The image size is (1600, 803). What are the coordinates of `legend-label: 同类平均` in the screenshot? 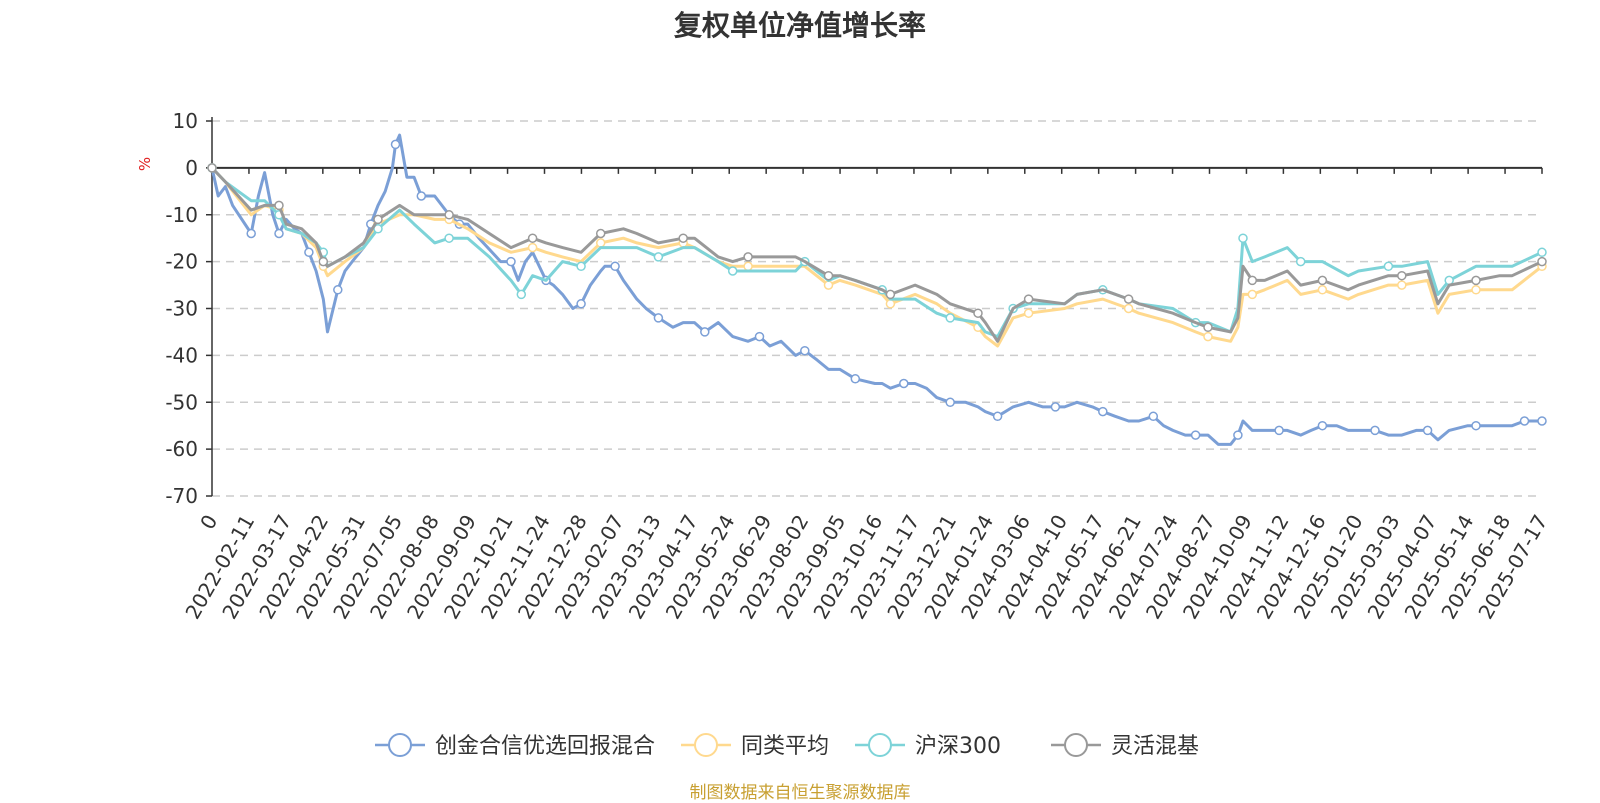 It's located at (785, 746).